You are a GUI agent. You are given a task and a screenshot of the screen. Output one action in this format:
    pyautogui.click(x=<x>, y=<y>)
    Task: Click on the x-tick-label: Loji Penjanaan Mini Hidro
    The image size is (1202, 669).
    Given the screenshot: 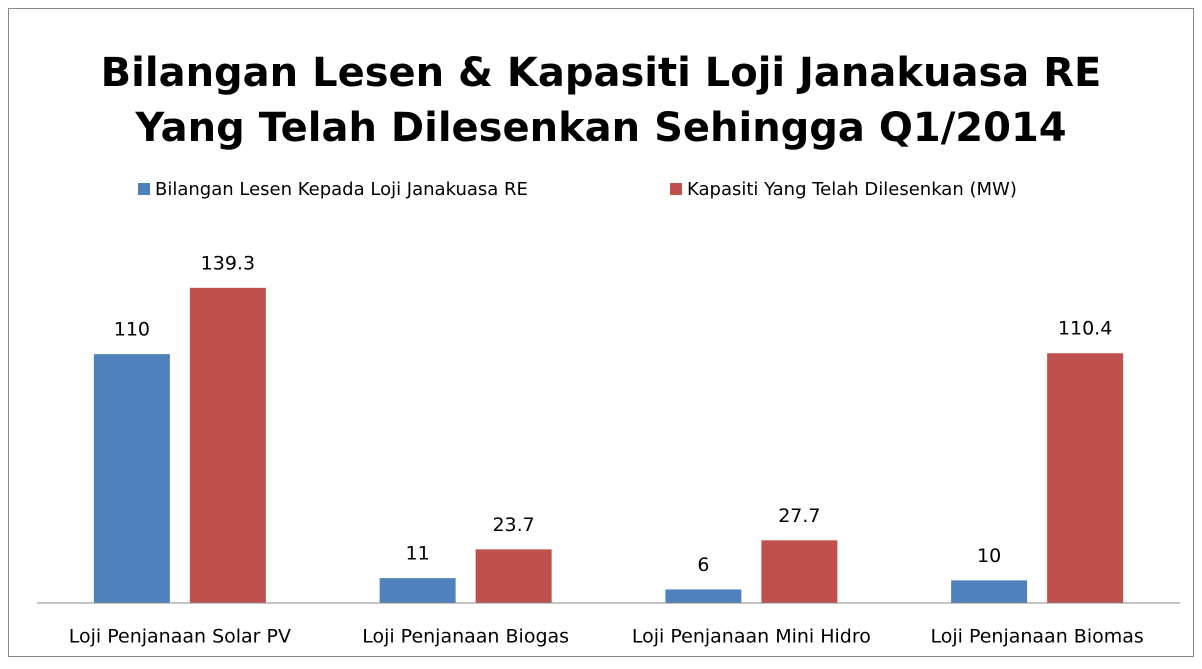 What is the action you would take?
    pyautogui.click(x=751, y=637)
    